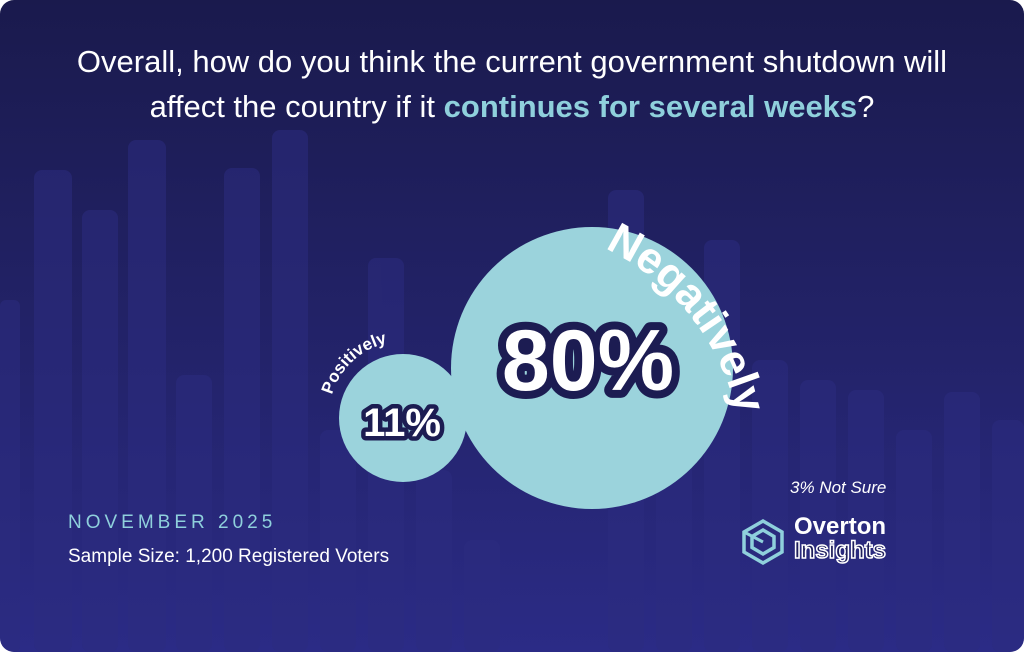 This screenshot has height=652, width=1024. What do you see at coordinates (838, 487) in the screenshot?
I see `not-sure-footnote: 3% Not Sure` at bounding box center [838, 487].